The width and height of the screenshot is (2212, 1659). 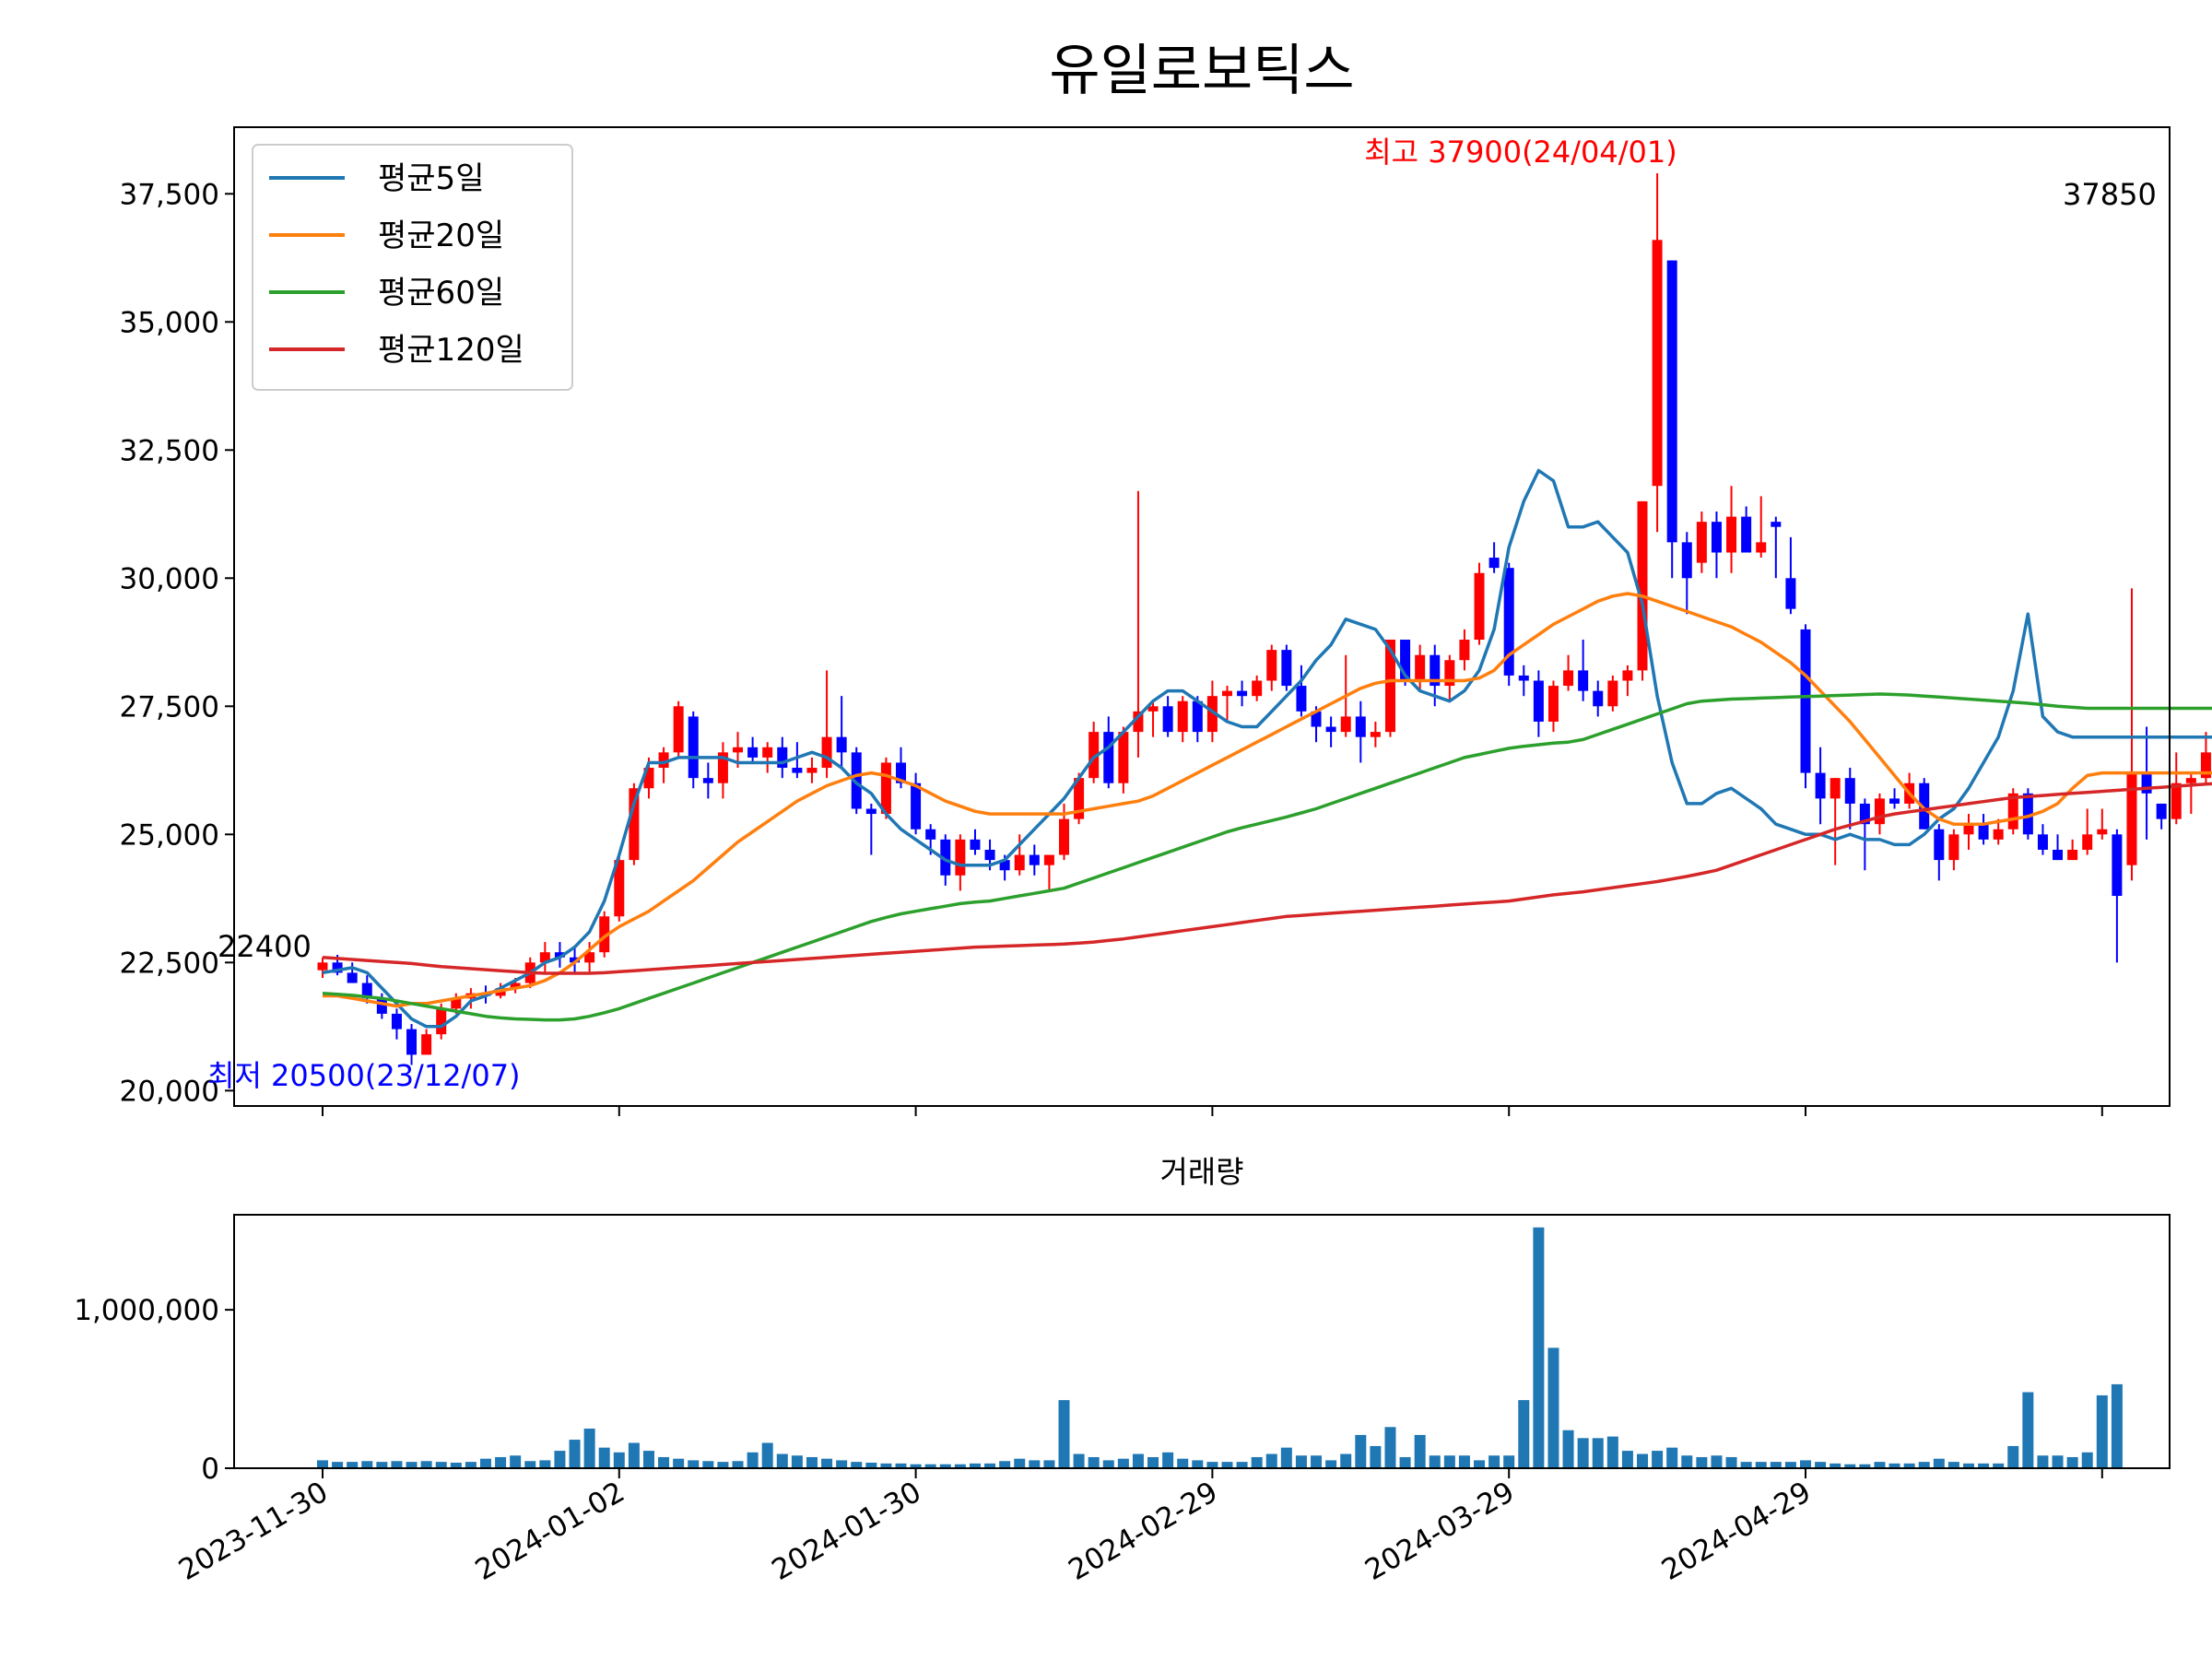 I want to click on last-close-annotation: 37850, so click(x=2110, y=194).